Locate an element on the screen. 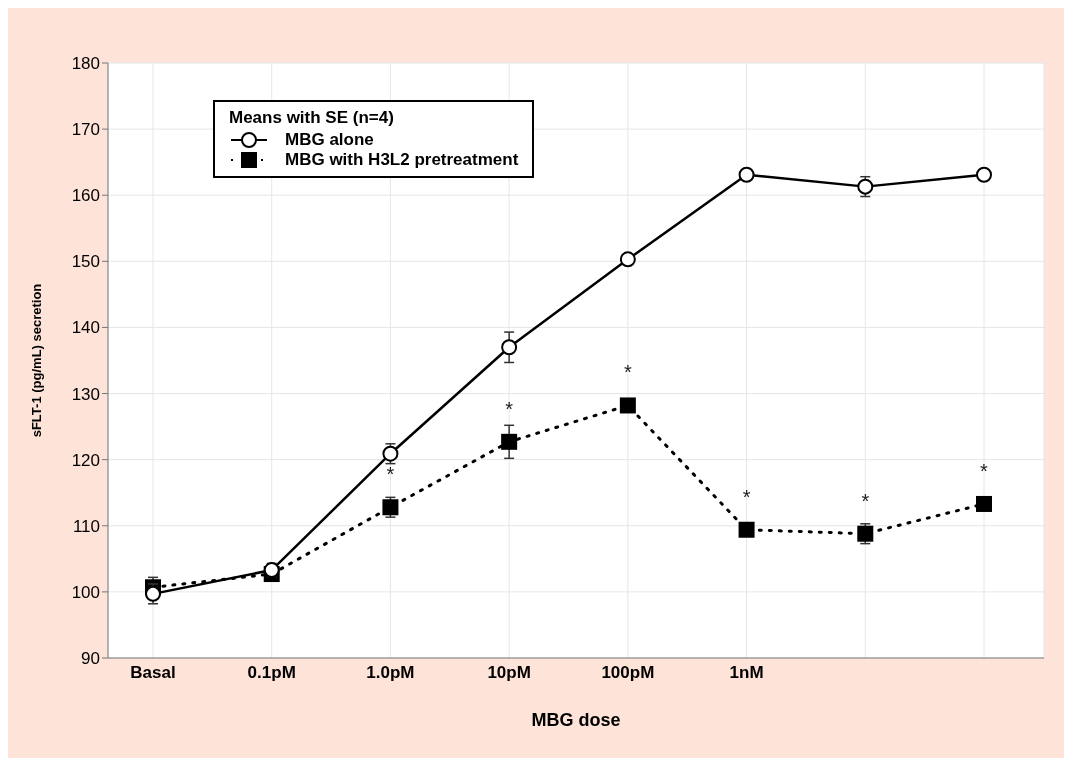 The height and width of the screenshot is (767, 1072). legend-title: Means with SE (n=4) is located at coordinates (312, 118).